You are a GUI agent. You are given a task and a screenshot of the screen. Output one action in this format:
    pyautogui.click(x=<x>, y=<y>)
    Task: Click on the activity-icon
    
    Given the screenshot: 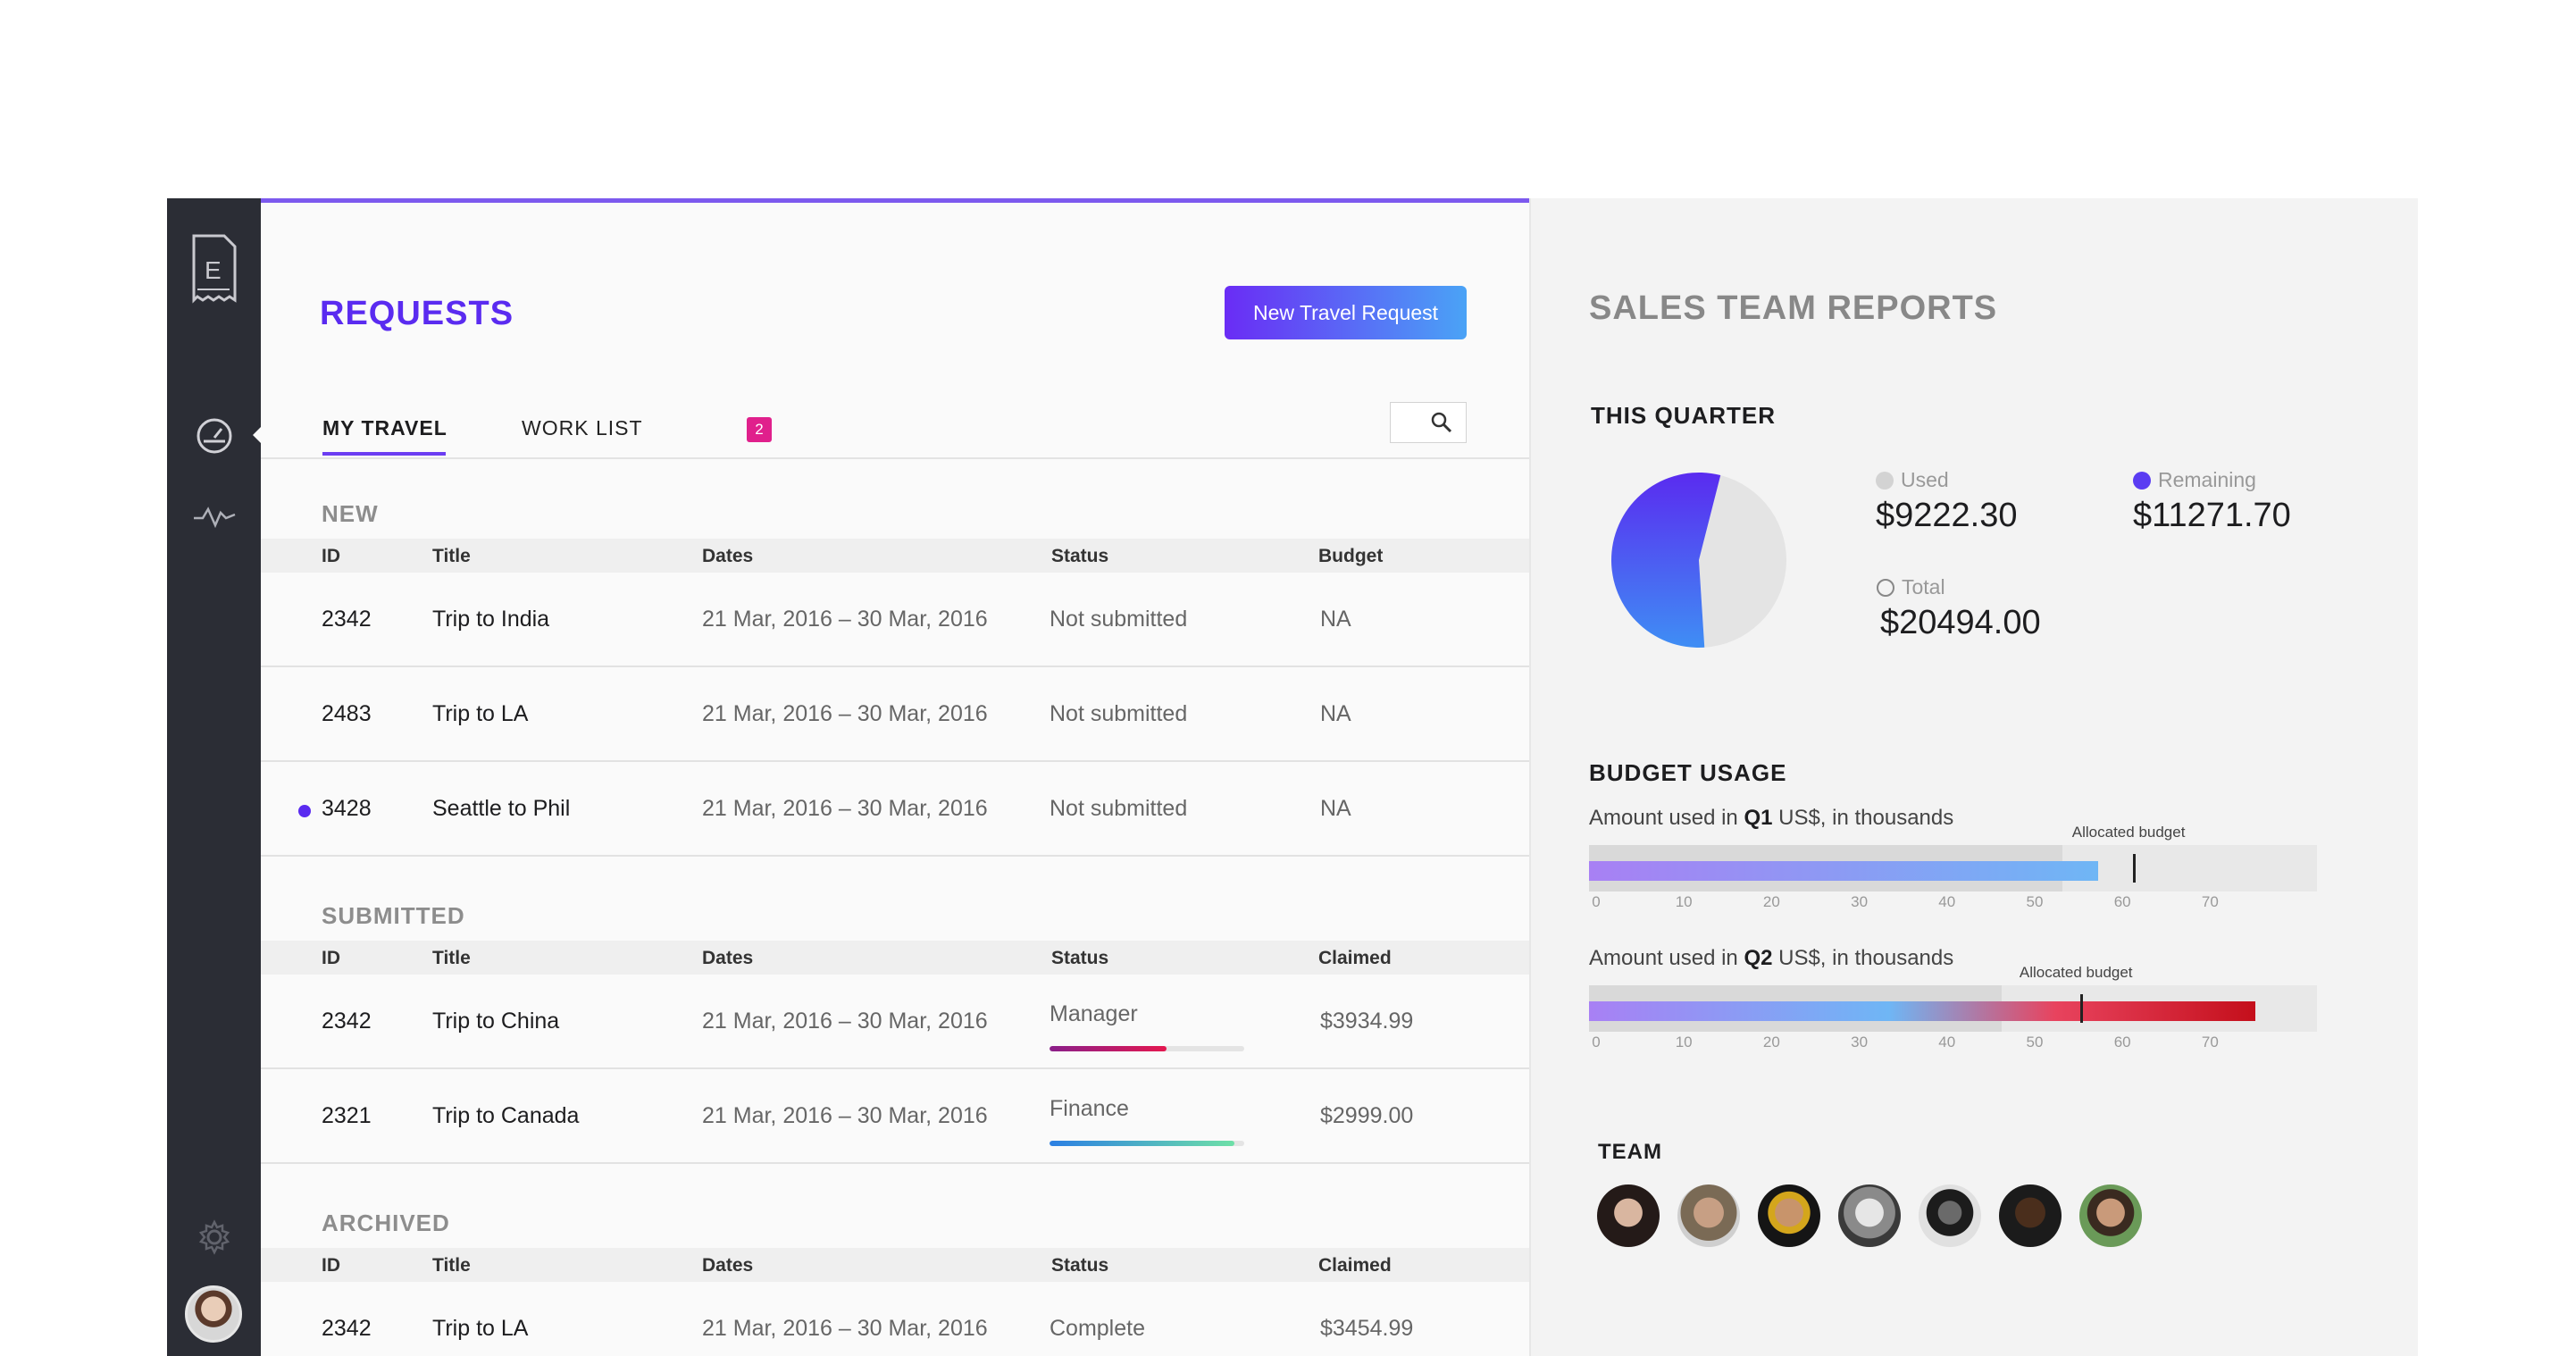 What is the action you would take?
    pyautogui.click(x=214, y=515)
    